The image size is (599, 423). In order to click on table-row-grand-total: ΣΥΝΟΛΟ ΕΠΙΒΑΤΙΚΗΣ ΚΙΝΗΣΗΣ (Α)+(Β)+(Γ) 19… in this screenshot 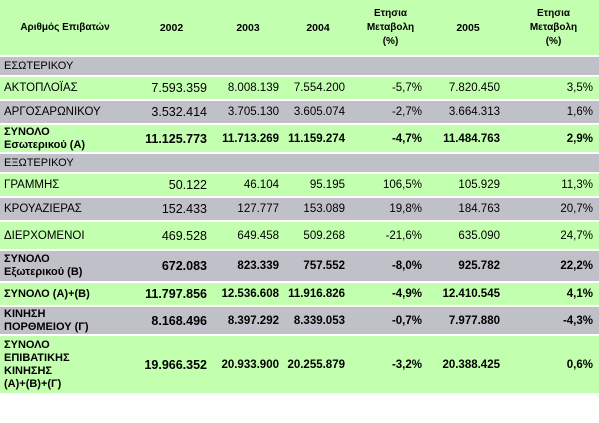, I will do `click(299, 365)`.